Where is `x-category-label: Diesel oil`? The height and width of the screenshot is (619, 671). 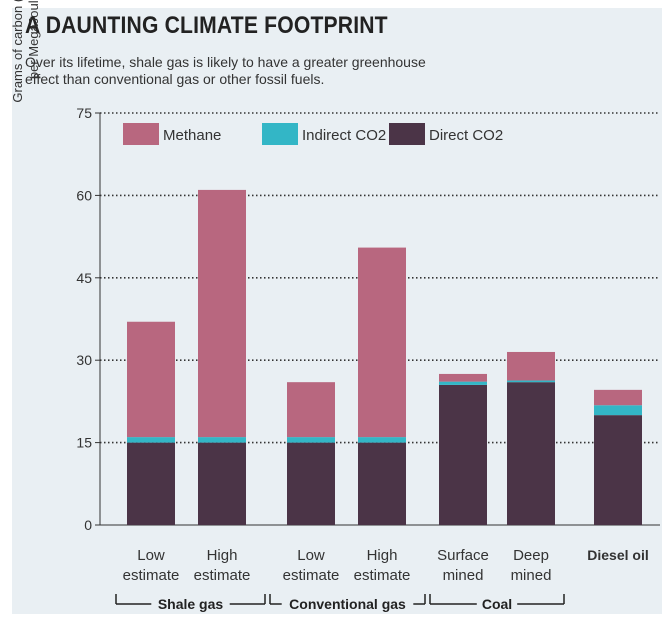
x-category-label: Diesel oil is located at coordinates (617, 555).